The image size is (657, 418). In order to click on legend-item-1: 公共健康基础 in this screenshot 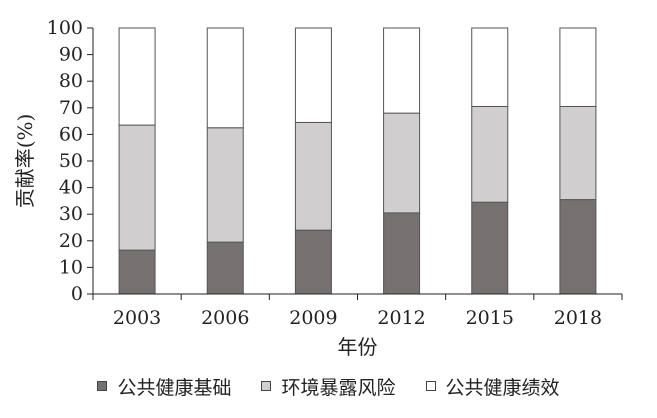, I will do `click(164, 386)`.